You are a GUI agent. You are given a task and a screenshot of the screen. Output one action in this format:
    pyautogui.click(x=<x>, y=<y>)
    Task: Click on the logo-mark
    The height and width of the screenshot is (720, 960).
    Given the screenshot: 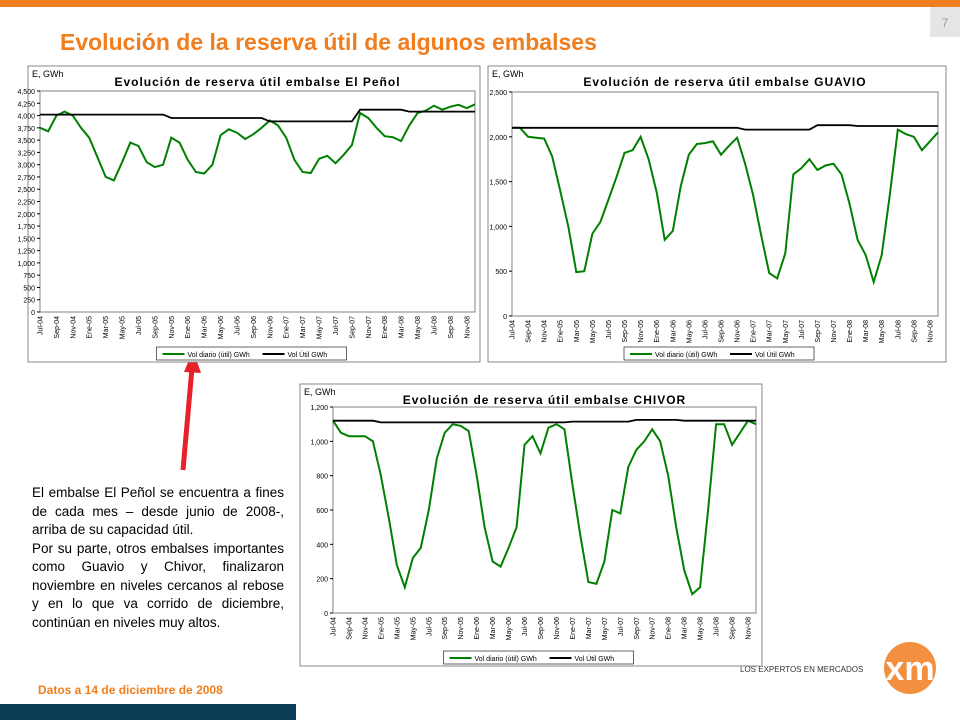 What is the action you would take?
    pyautogui.click(x=910, y=668)
    